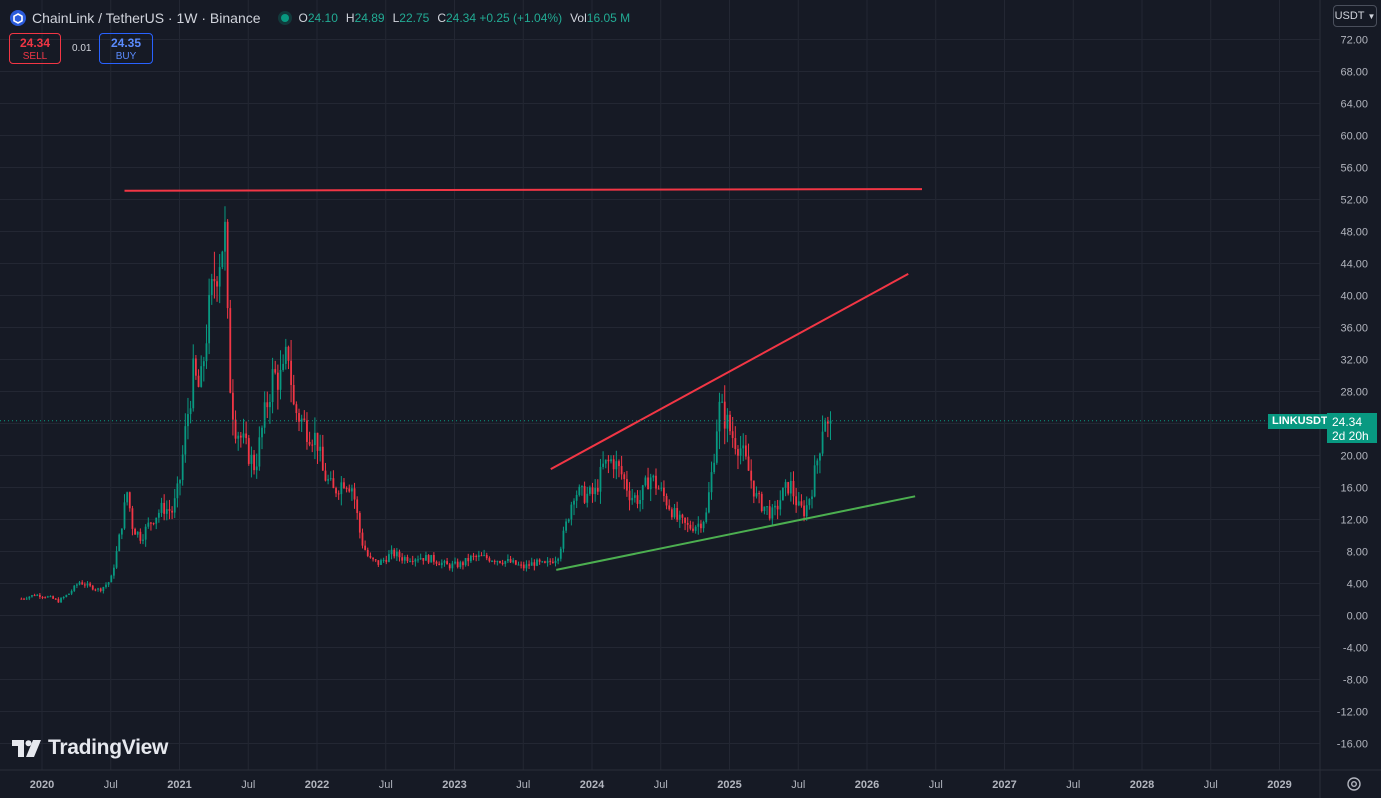  I want to click on price-tick-label: 28.00, so click(1354, 393).